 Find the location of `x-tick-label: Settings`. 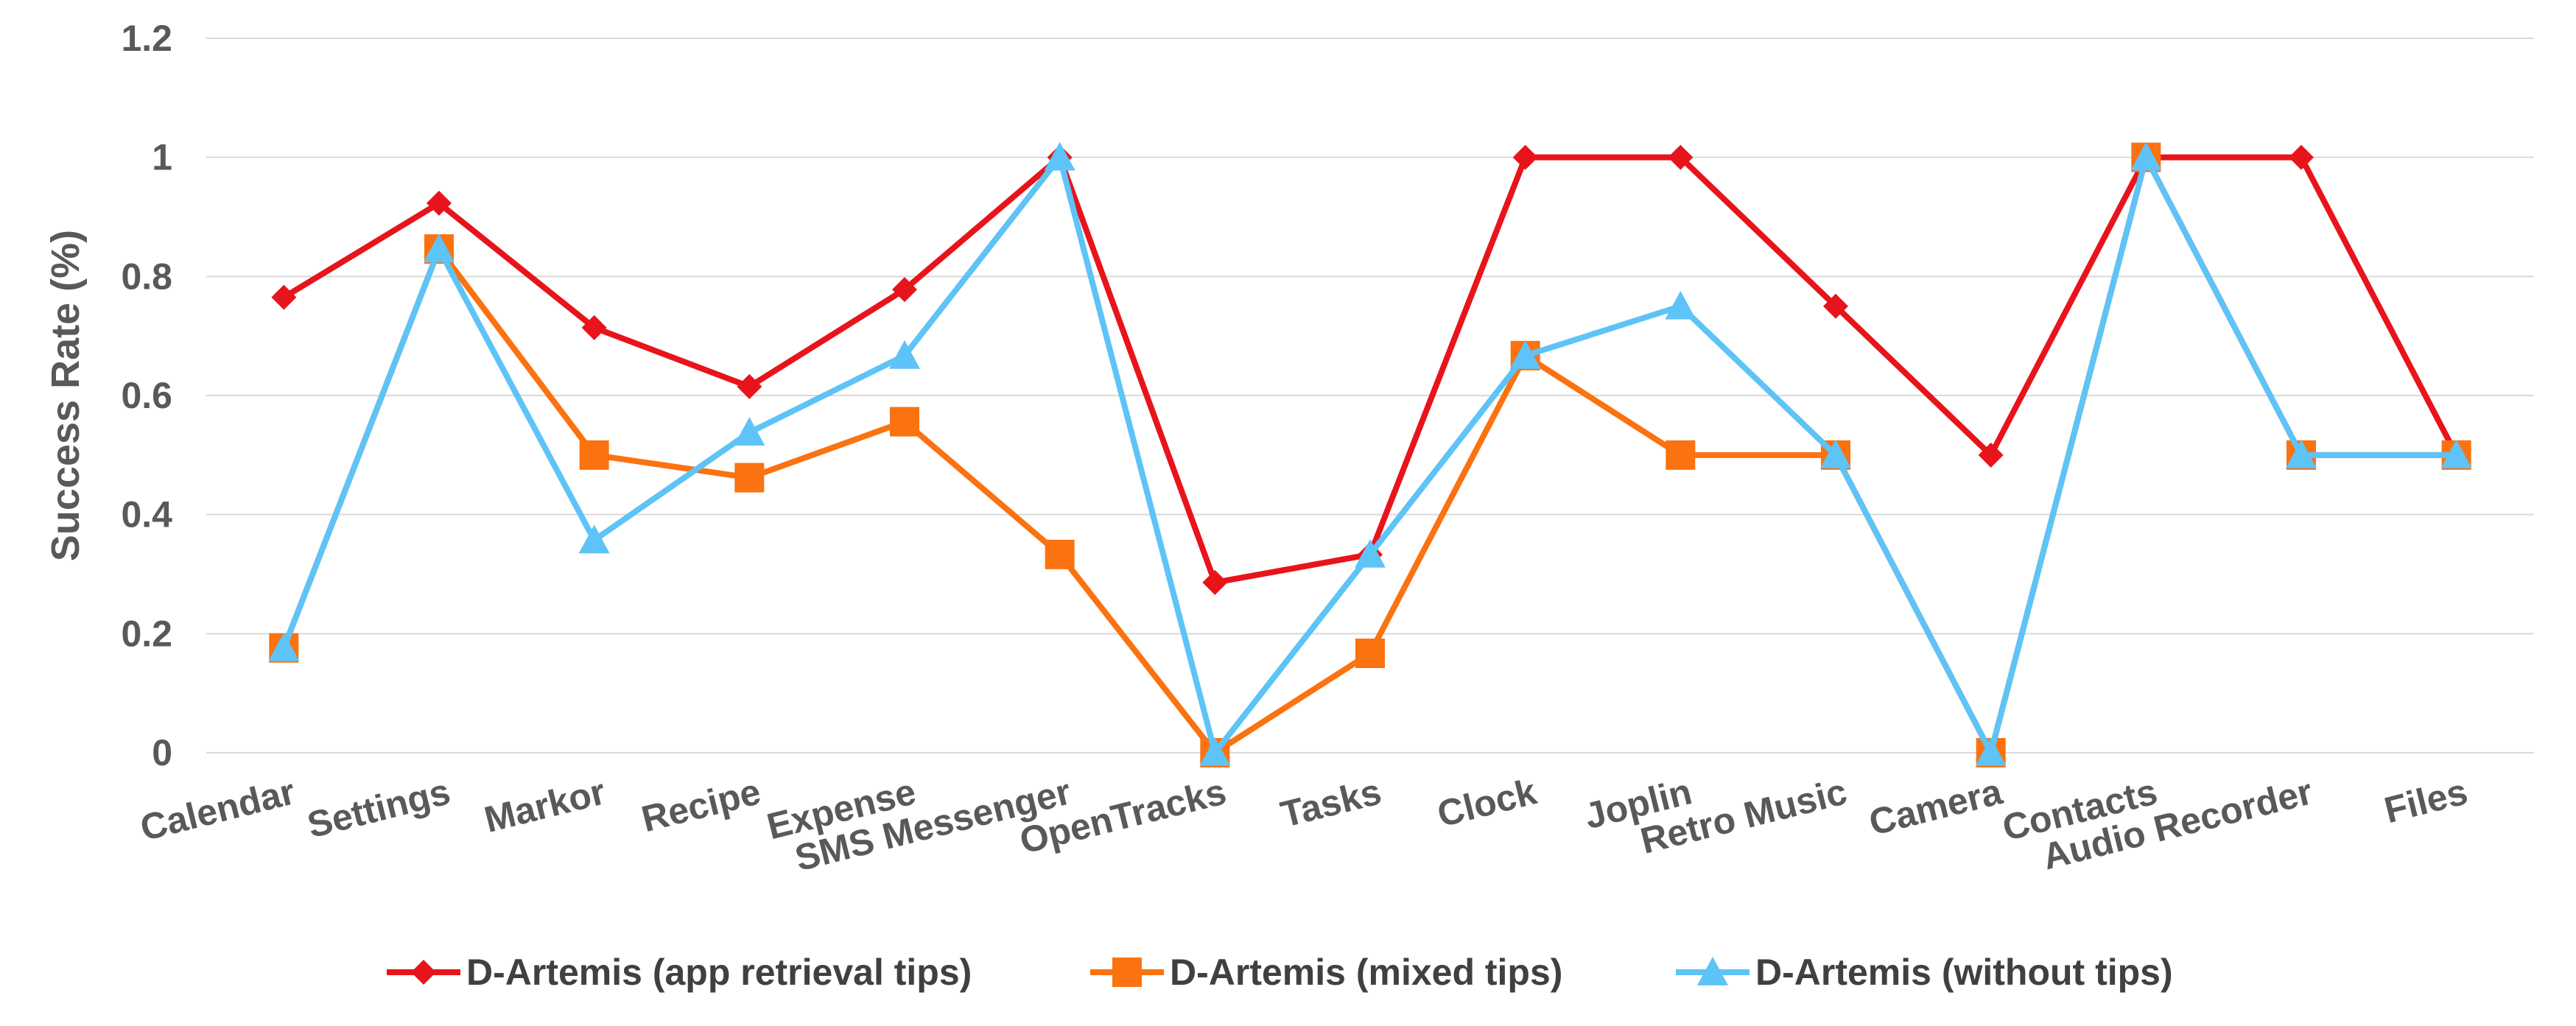

x-tick-label: Settings is located at coordinates (379, 808).